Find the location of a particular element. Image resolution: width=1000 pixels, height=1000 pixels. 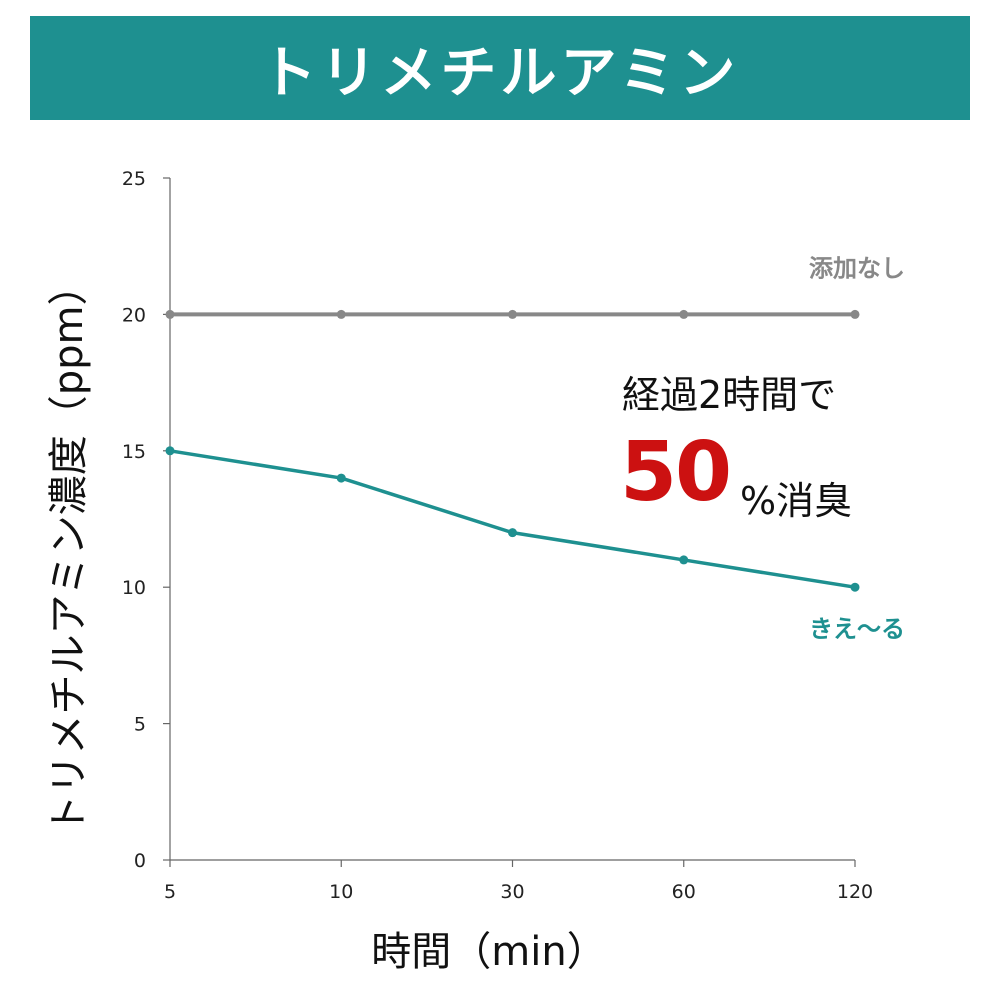

annotation-suffix: %消臭 is located at coordinates (796, 501).